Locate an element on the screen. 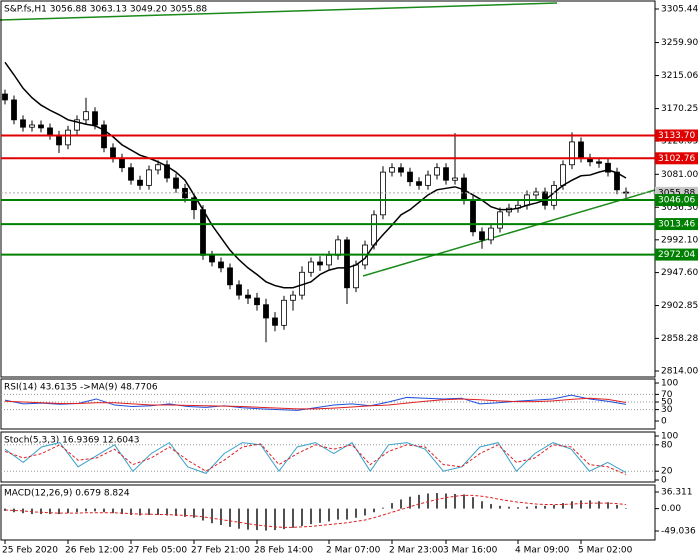  y-tick-label: 3036.30 is located at coordinates (679, 208).